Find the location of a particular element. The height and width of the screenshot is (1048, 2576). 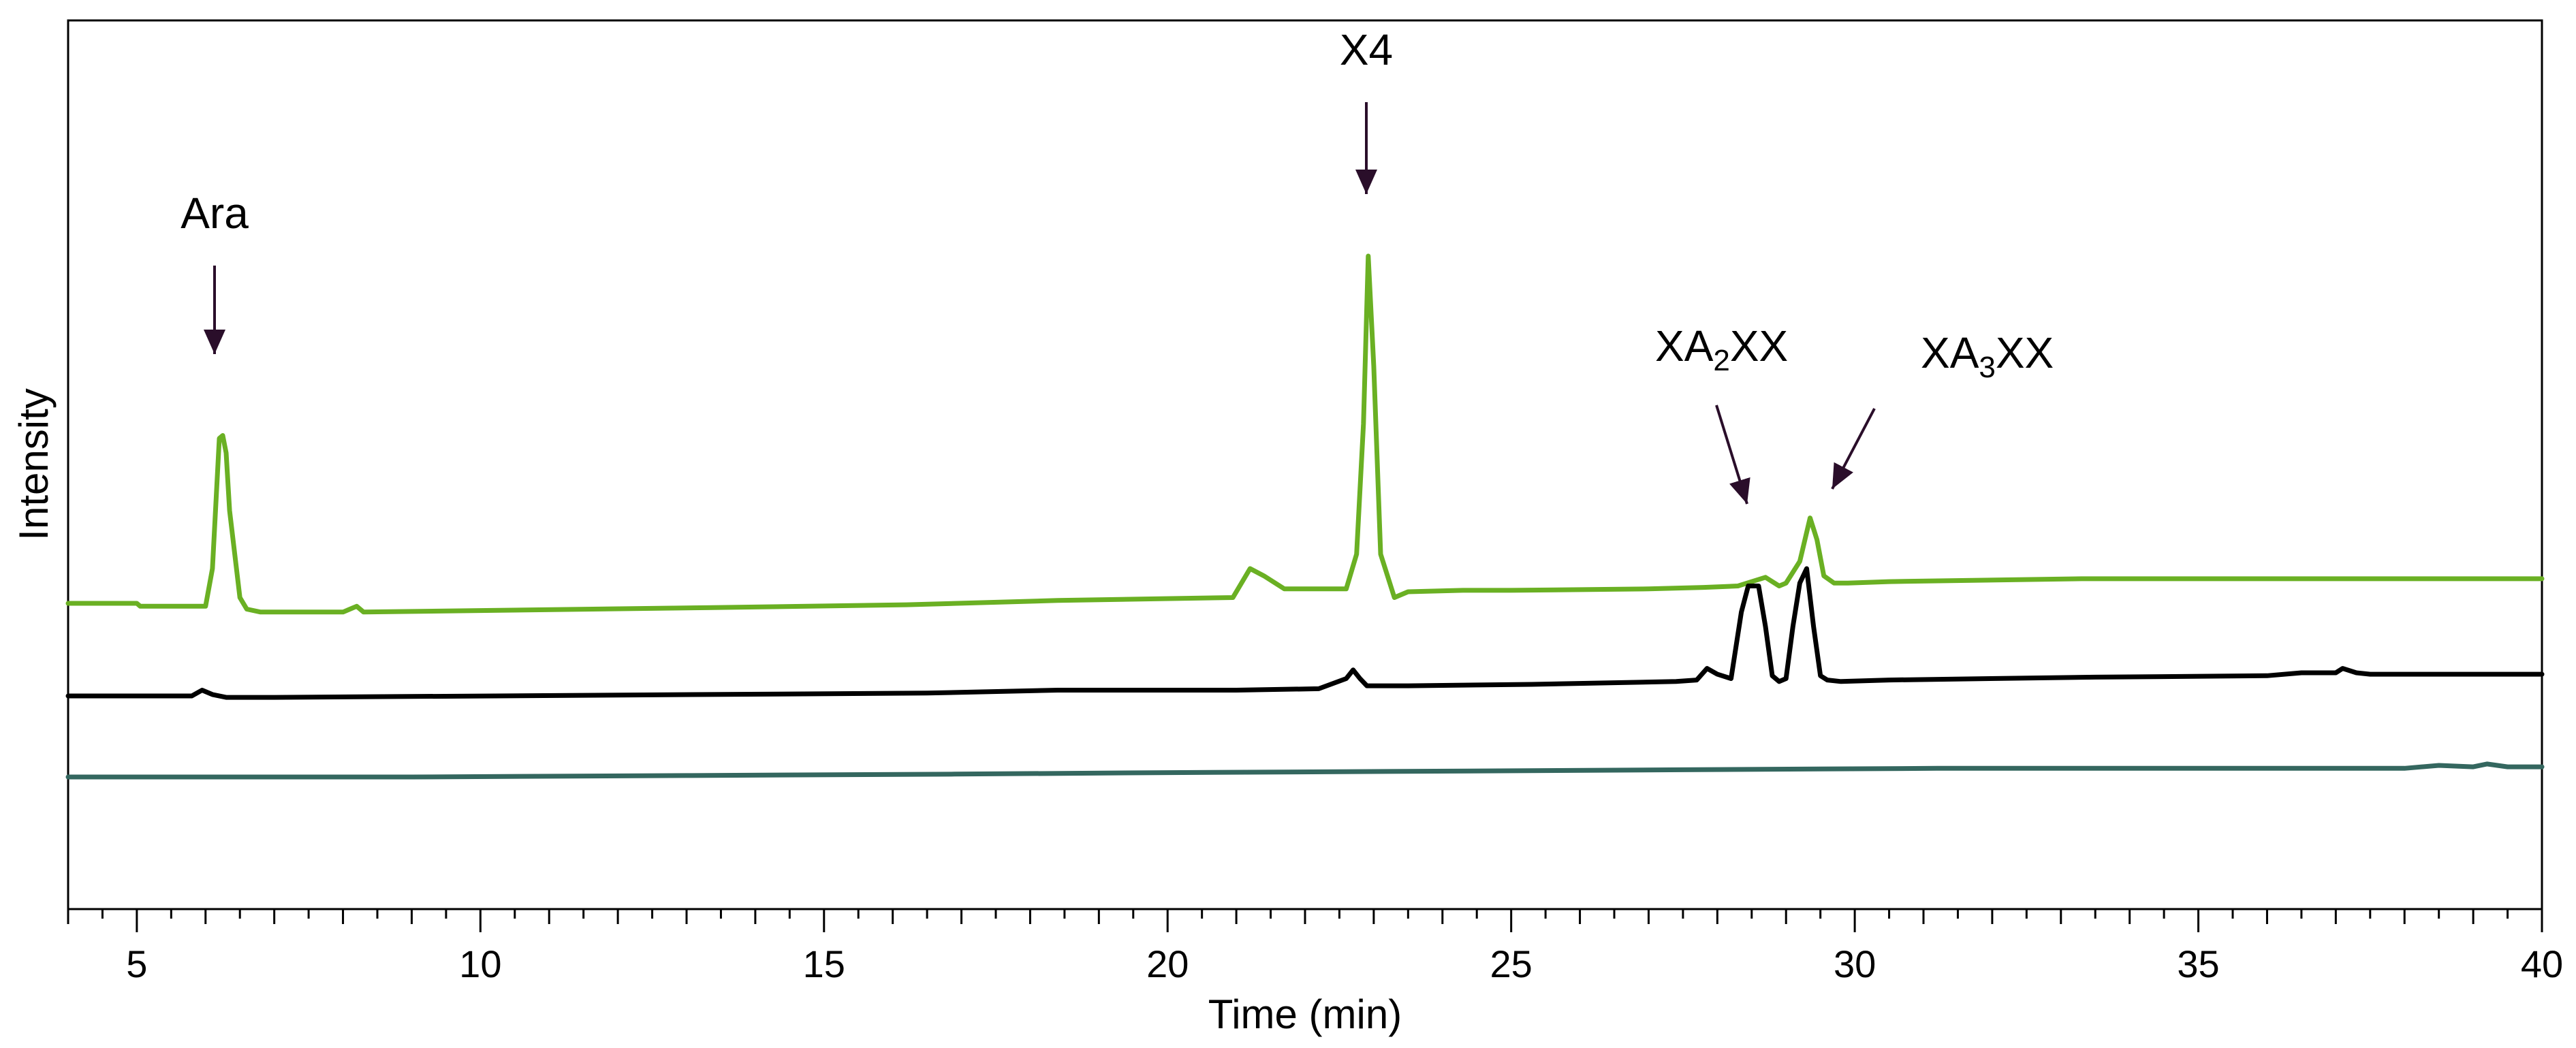

annotation-label: XA2XX is located at coordinates (1721, 349).